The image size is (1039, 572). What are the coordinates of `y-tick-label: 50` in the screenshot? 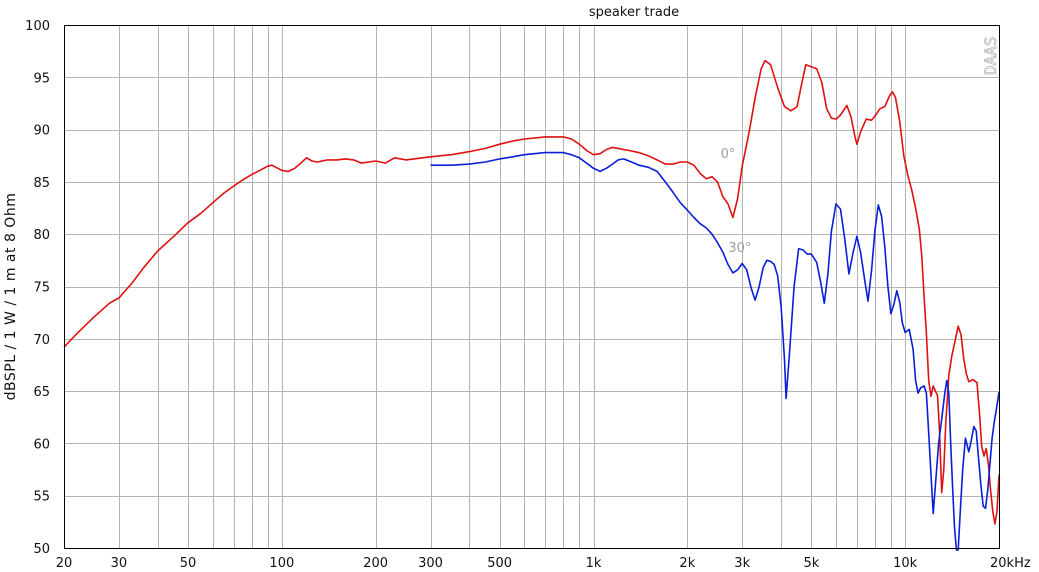 It's located at (41, 549).